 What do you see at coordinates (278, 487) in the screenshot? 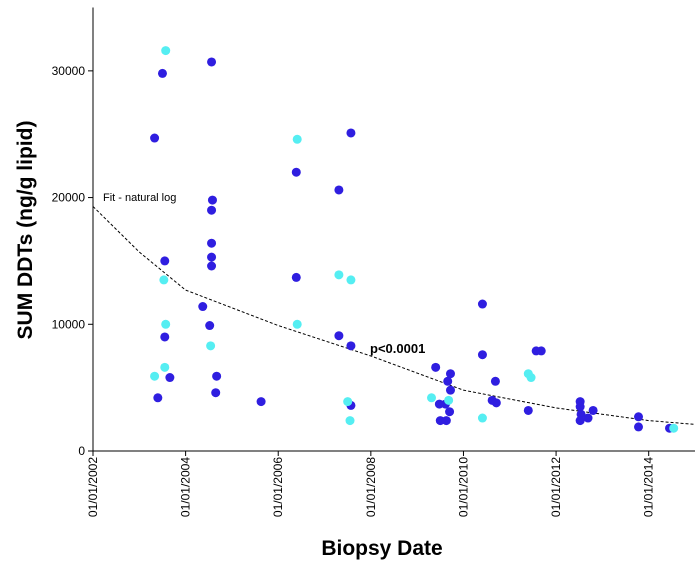
I see `x-tick-label: 01/01/2006` at bounding box center [278, 487].